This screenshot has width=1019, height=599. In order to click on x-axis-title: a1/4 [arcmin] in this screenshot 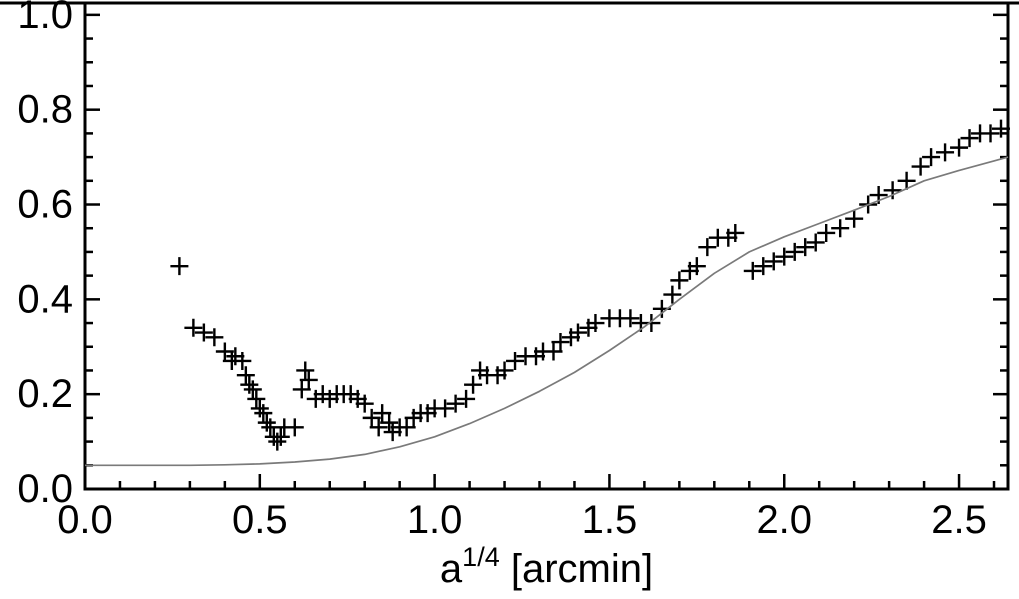, I will do `click(546, 566)`.